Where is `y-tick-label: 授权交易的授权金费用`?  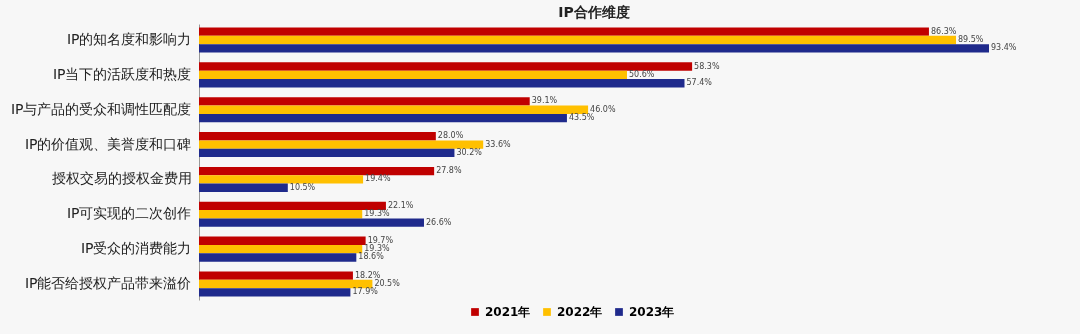
y-tick-label: 授权交易的授权金费用 is located at coordinates (121, 178).